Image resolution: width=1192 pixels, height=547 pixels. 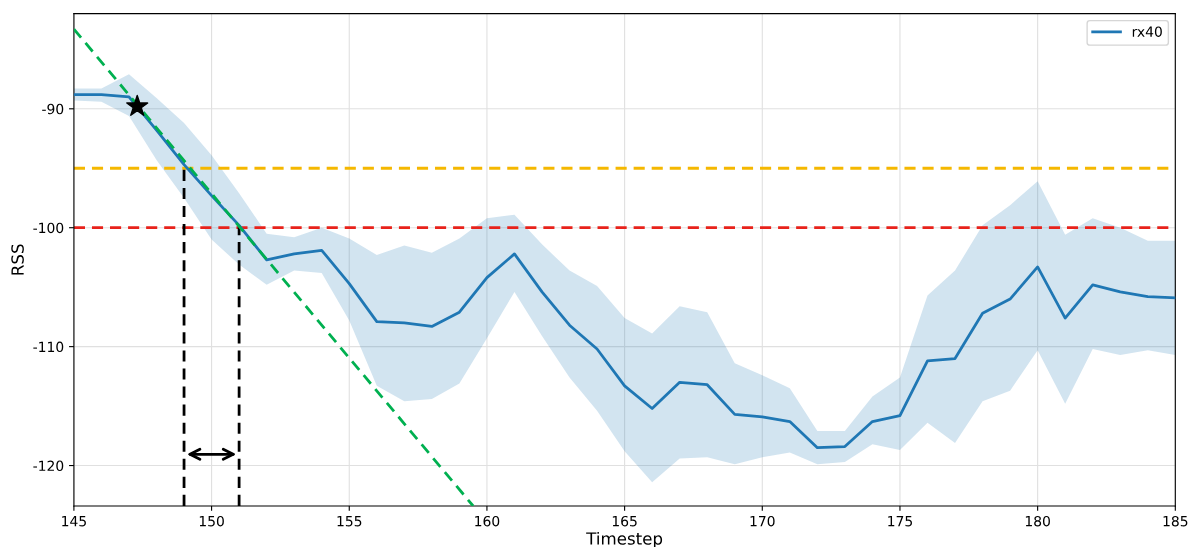 I want to click on x-tick-label: 150, so click(x=211, y=521).